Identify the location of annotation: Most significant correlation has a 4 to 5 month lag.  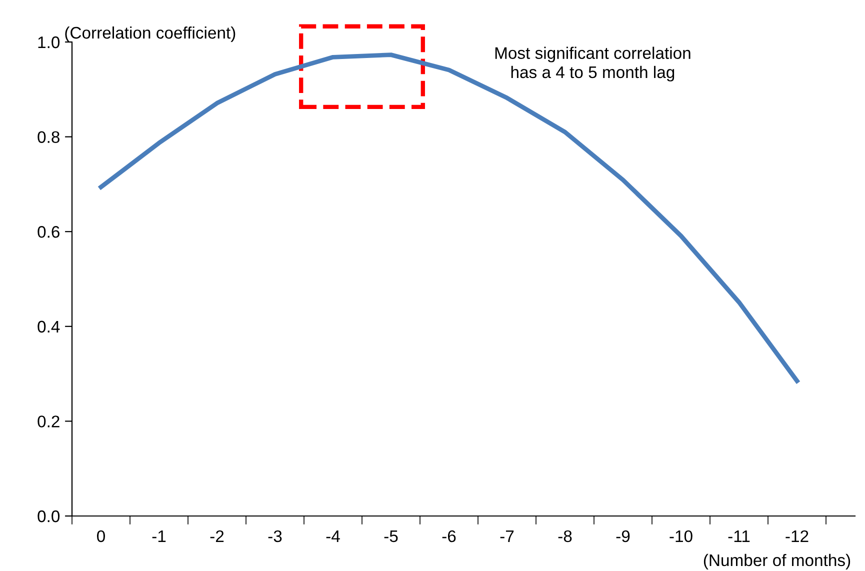
(592, 64).